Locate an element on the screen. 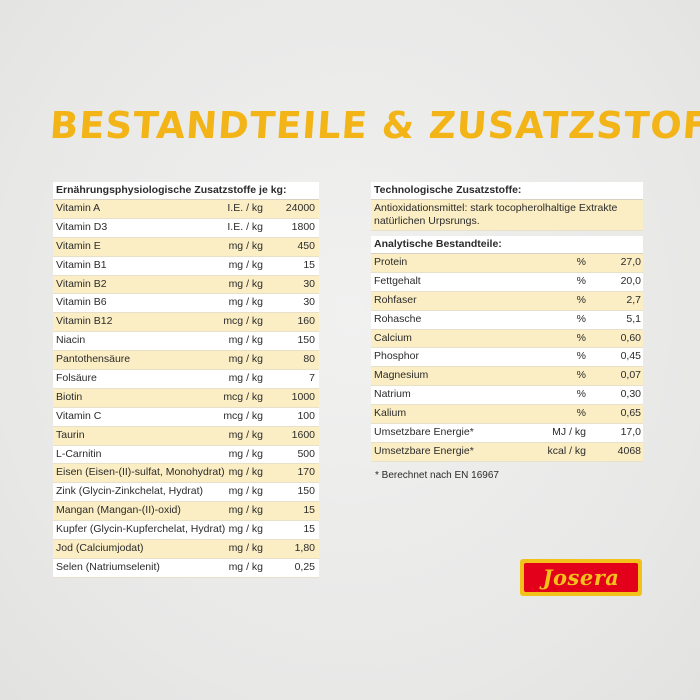 This screenshot has height=700, width=700. row-value: 170 is located at coordinates (306, 472).